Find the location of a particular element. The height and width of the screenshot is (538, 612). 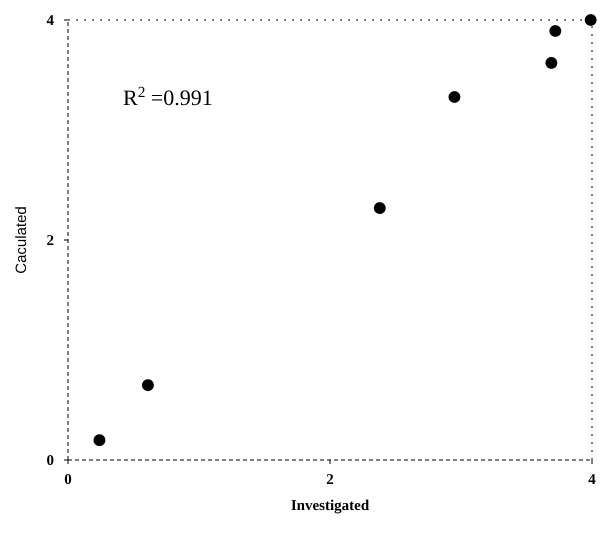

y-tick-label: 2 is located at coordinates (50, 241).